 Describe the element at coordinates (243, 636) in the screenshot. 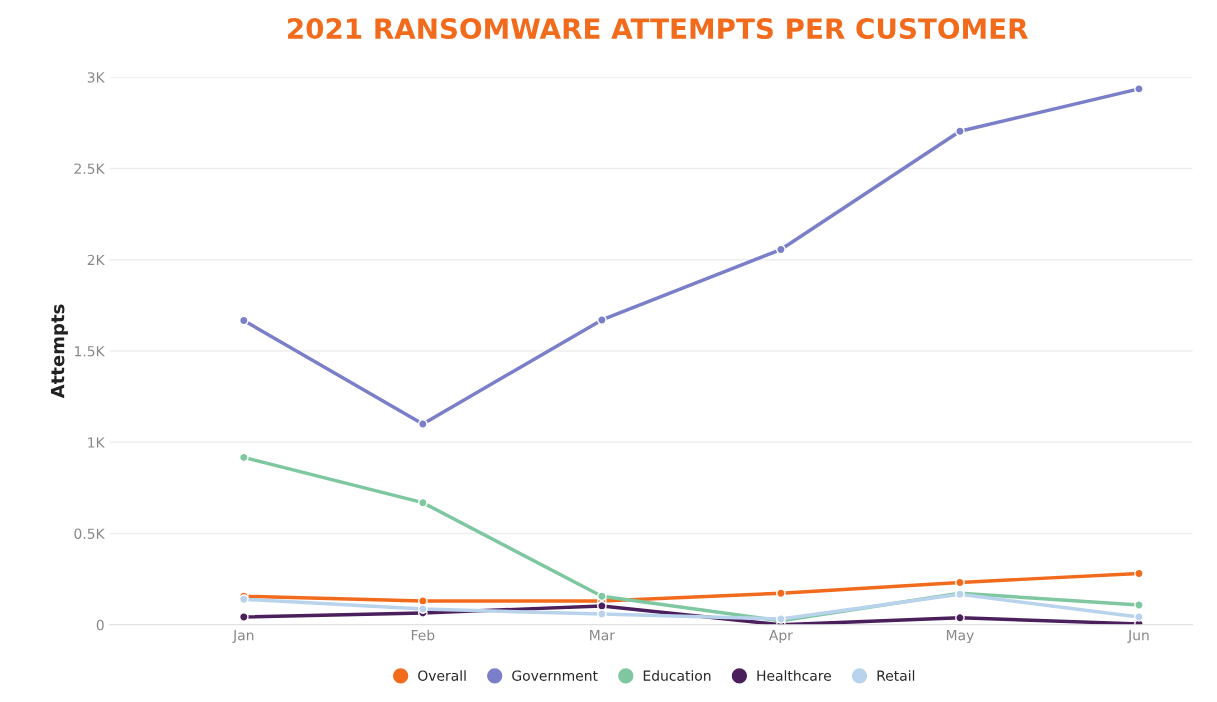

I see `x-tick-label: Jan` at that location.